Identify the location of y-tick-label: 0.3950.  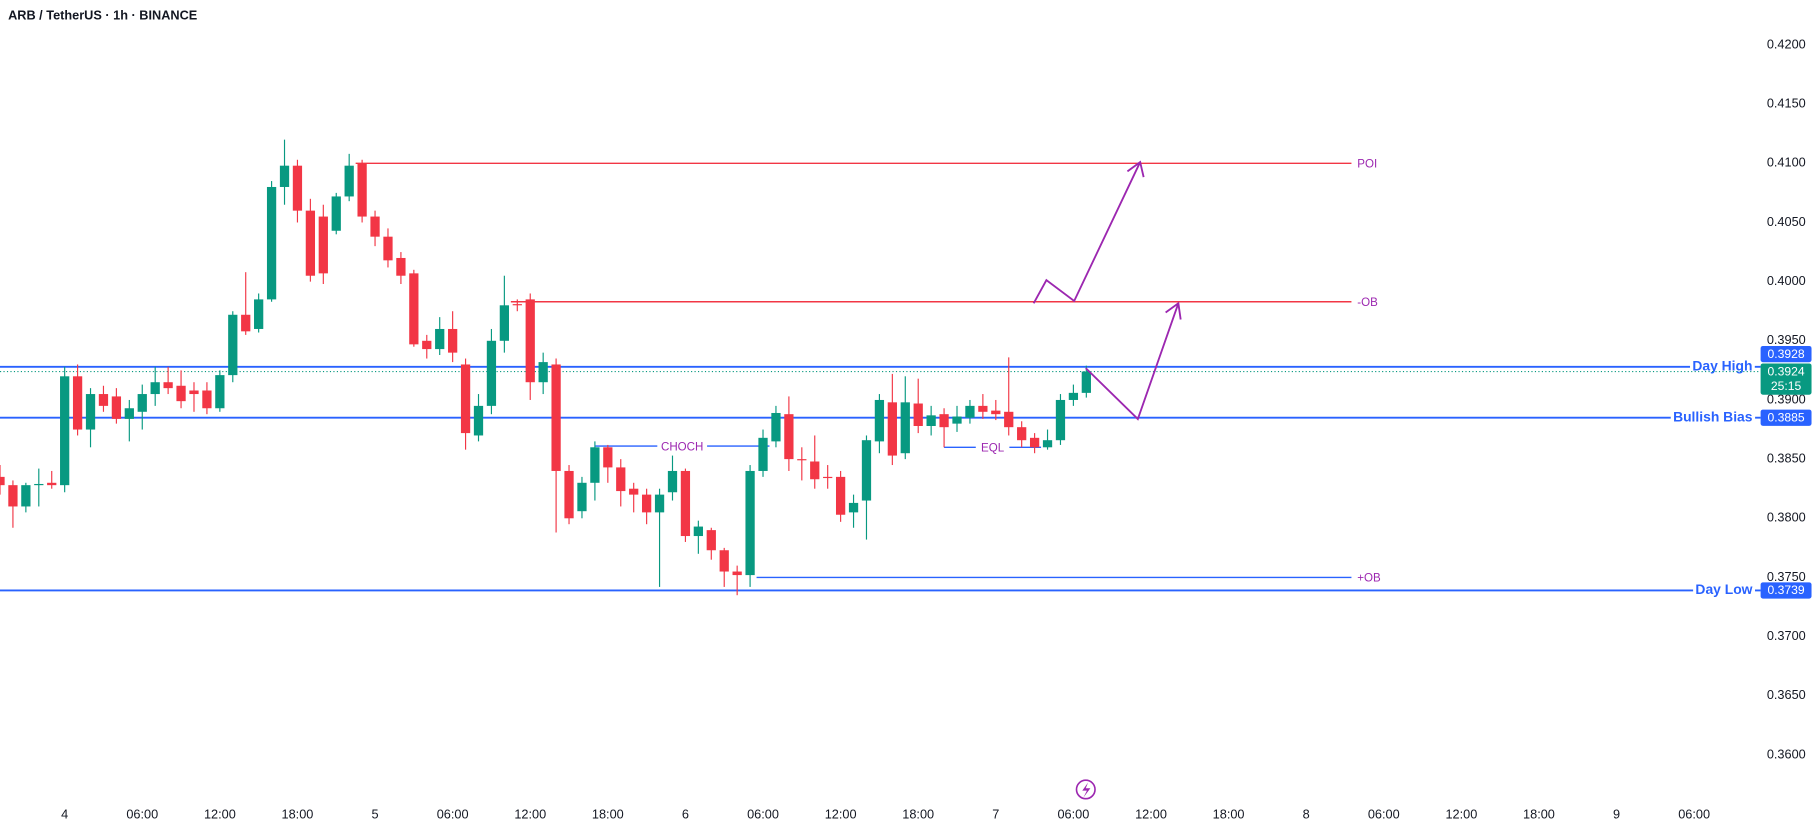
(1786, 339).